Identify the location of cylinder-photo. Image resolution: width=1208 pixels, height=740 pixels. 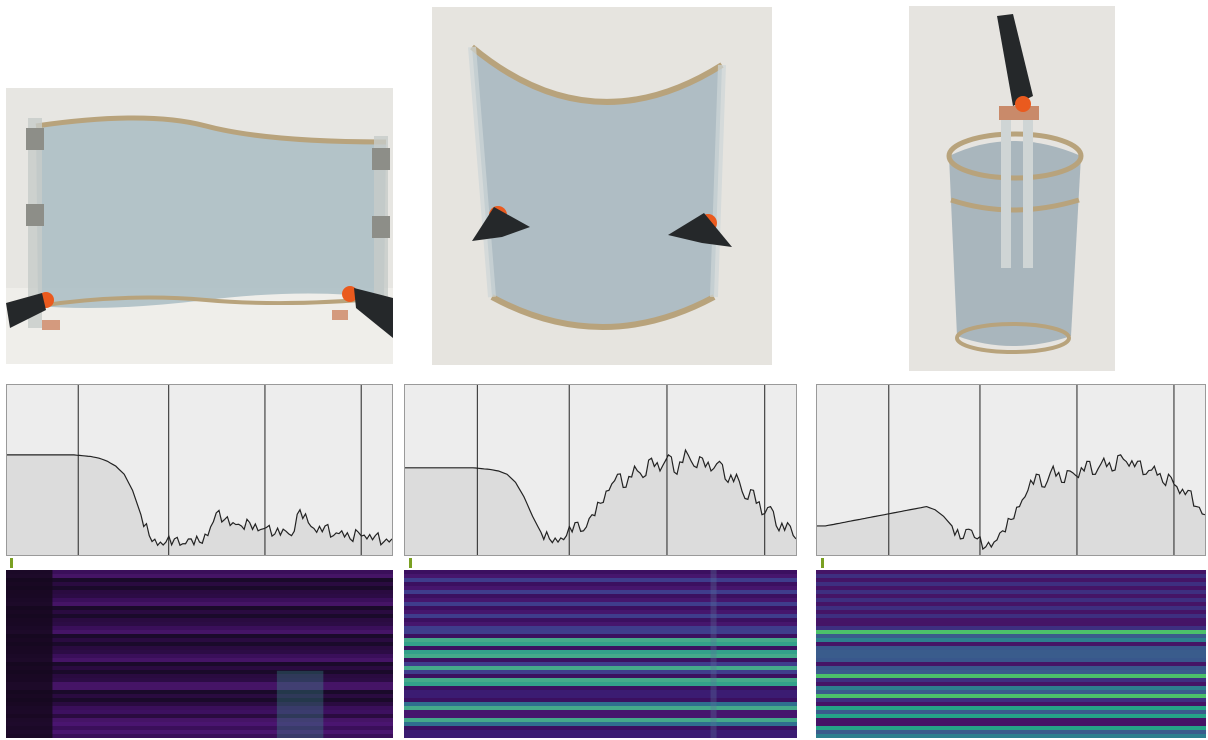
(1012, 188).